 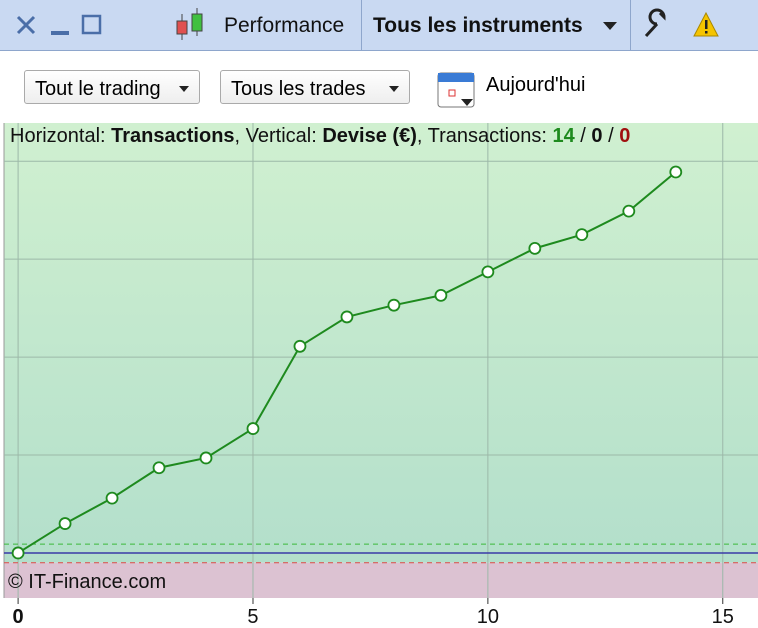 What do you see at coordinates (315, 87) in the screenshot?
I see `filter-button: Tous les trades` at bounding box center [315, 87].